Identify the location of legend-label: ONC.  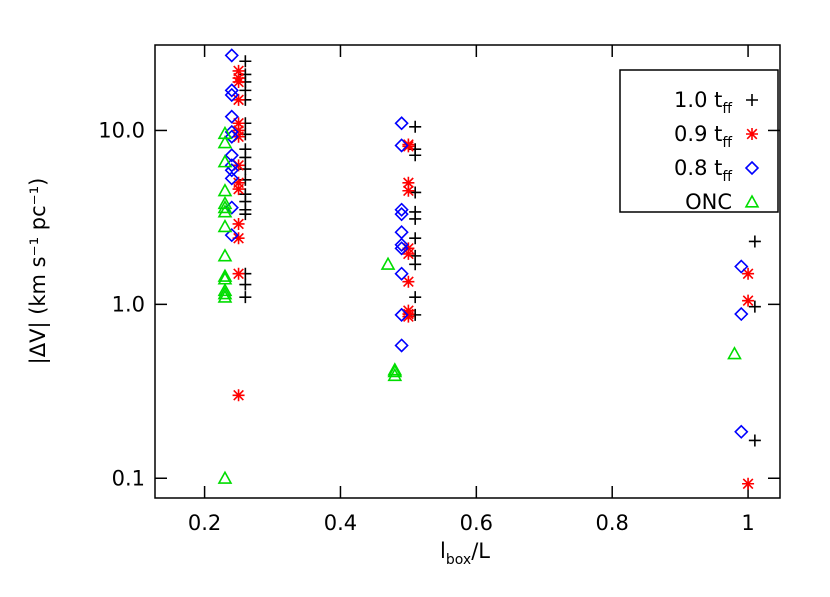
(708, 202).